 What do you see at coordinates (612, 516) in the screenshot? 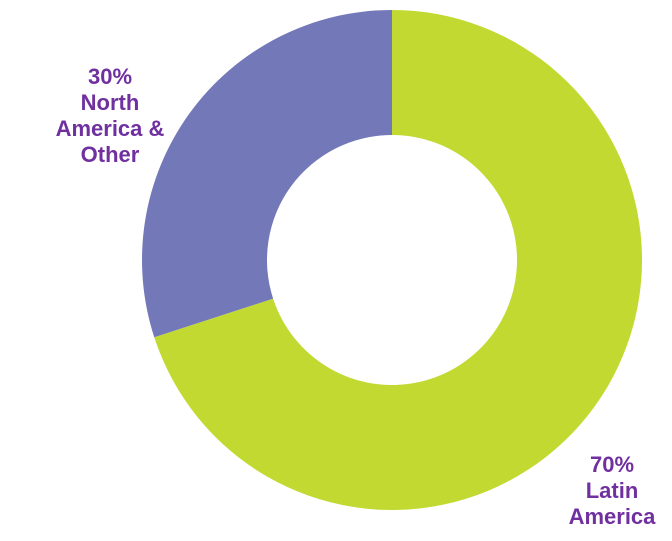
I see `slice-label-line: America` at bounding box center [612, 516].